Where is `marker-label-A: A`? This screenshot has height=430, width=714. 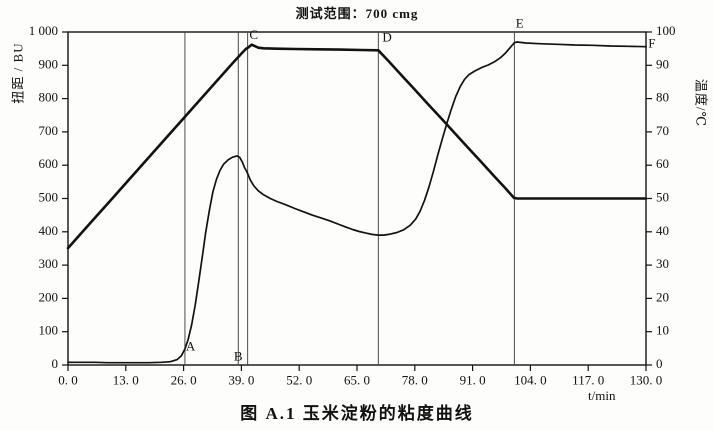 marker-label-A: A is located at coordinates (191, 346).